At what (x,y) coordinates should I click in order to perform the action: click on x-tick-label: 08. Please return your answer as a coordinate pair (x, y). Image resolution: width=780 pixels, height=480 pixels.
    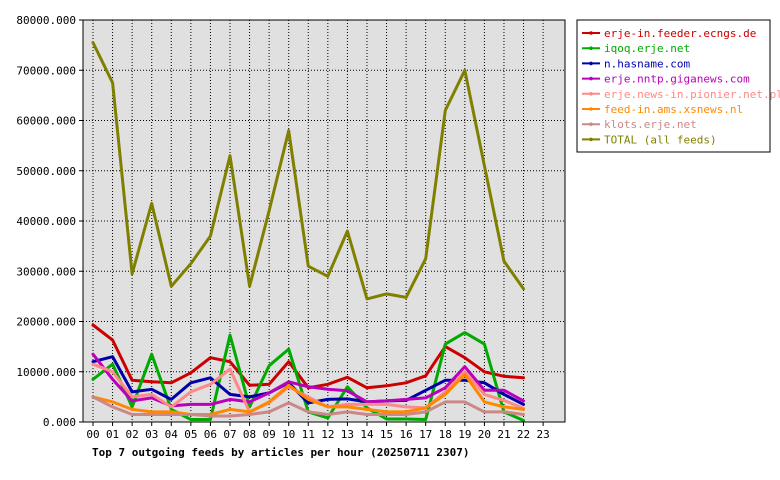
    Looking at the image, I should click on (249, 434).